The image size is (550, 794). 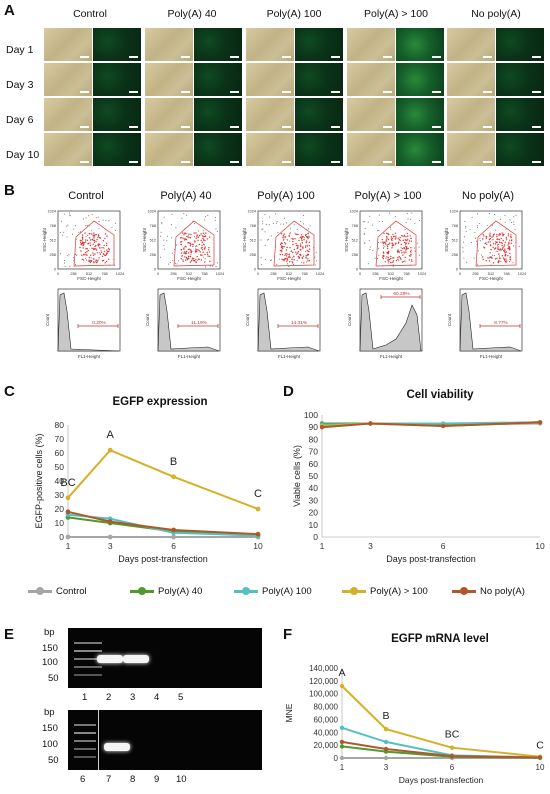 What do you see at coordinates (192, 14) in the screenshot?
I see `panel-a-col-polya40: Poly(A) 40` at bounding box center [192, 14].